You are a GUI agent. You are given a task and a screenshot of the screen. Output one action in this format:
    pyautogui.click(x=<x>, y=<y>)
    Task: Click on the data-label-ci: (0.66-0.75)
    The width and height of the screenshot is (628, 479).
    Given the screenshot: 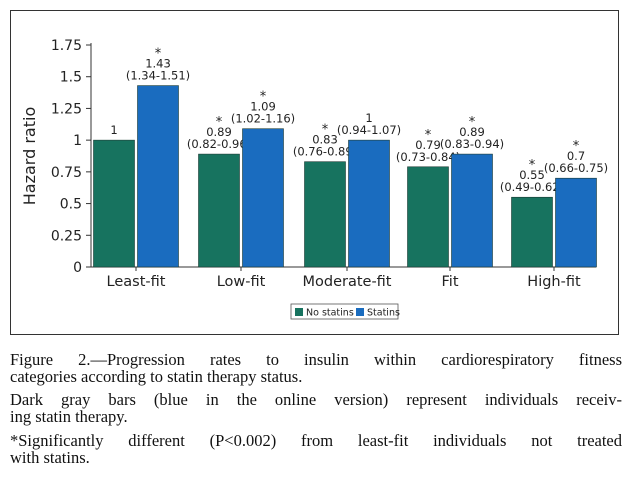 What is the action you would take?
    pyautogui.click(x=576, y=168)
    